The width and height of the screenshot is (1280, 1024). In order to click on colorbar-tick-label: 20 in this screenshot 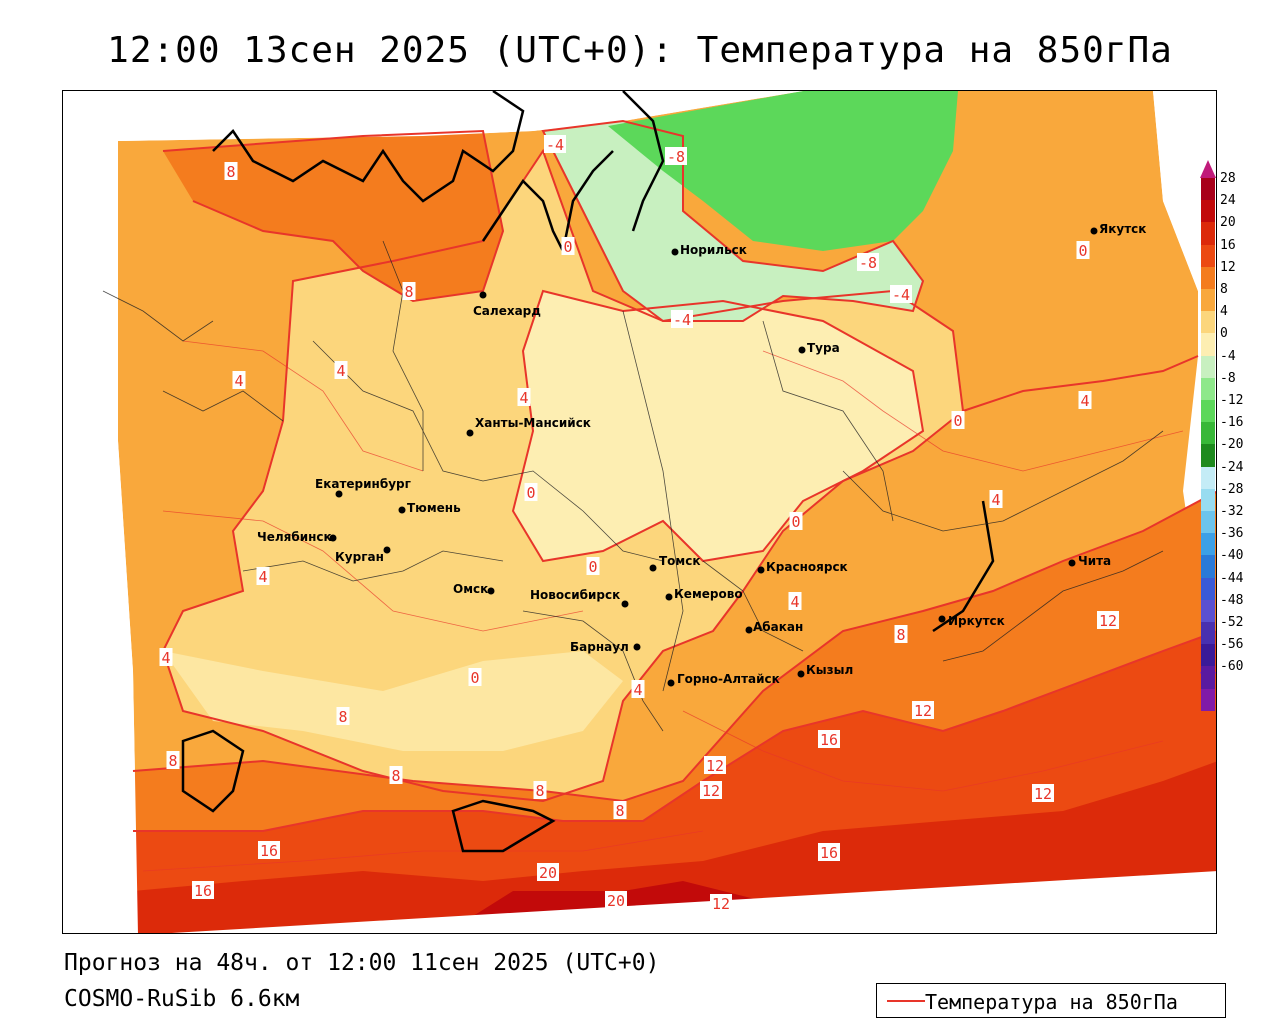, I will do `click(1228, 223)`.